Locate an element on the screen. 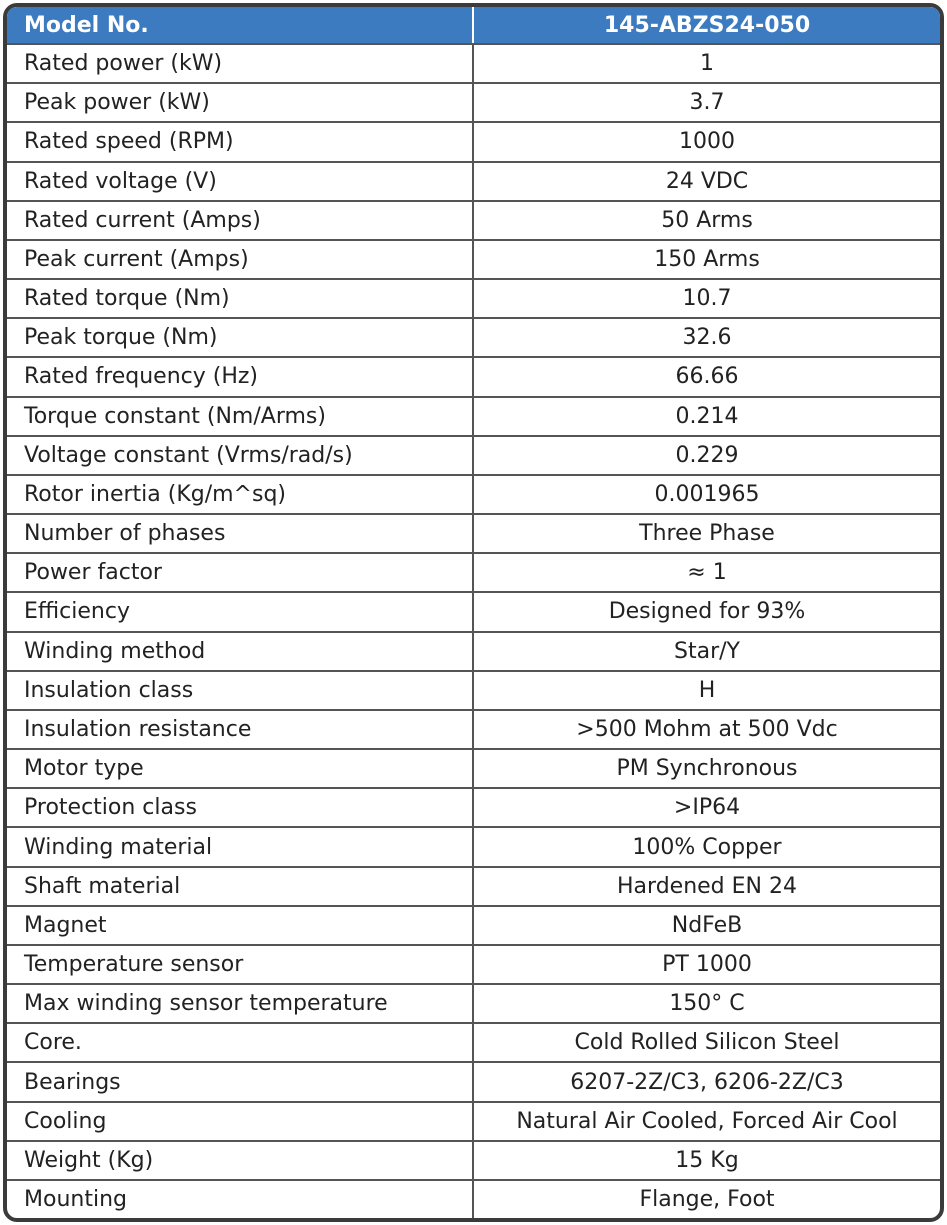 The image size is (947, 1225). table-row: Protection class >IP64 is located at coordinates (473, 807).